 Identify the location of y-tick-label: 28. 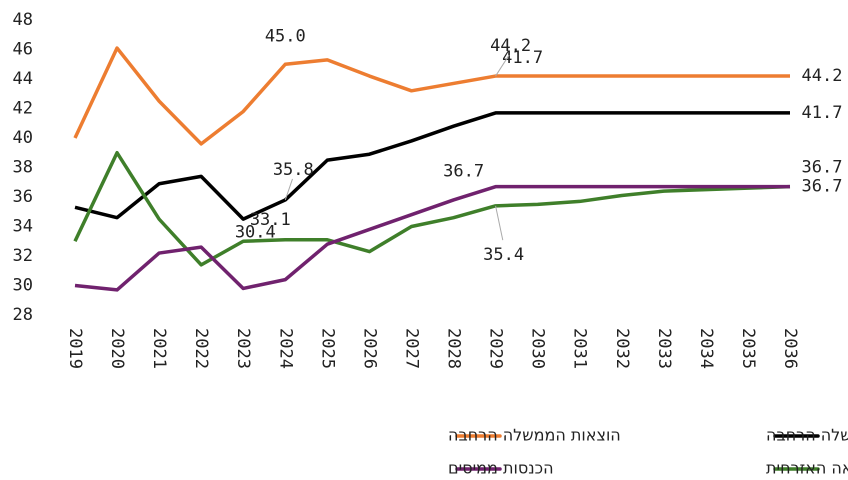
(23, 315).